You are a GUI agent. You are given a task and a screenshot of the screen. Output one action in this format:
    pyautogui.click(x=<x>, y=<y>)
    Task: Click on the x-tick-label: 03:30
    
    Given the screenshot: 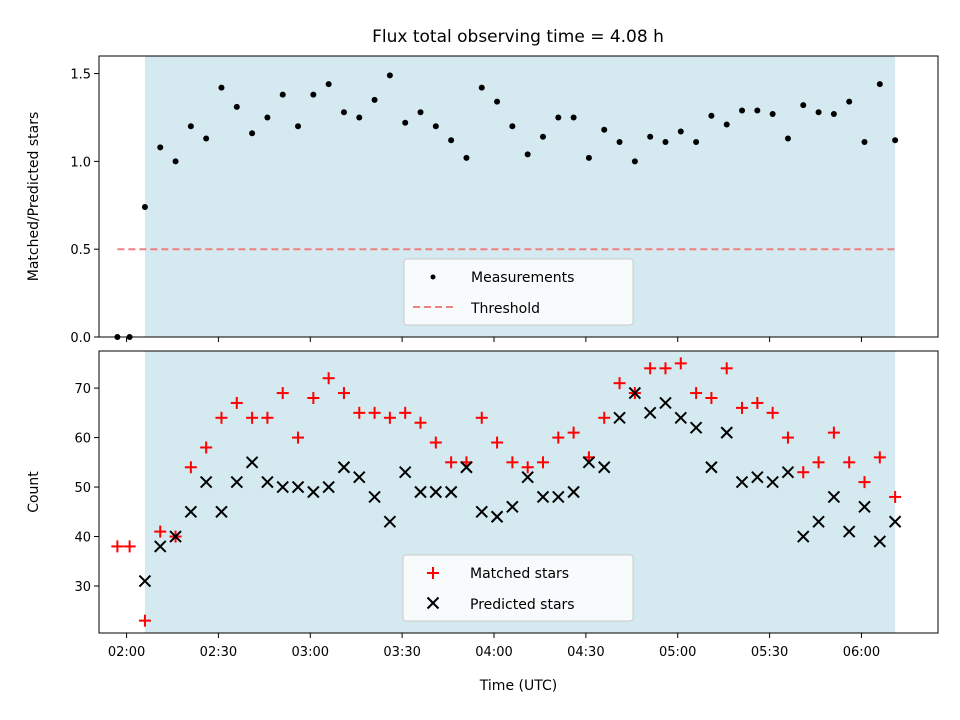 What is the action you would take?
    pyautogui.click(x=401, y=652)
    